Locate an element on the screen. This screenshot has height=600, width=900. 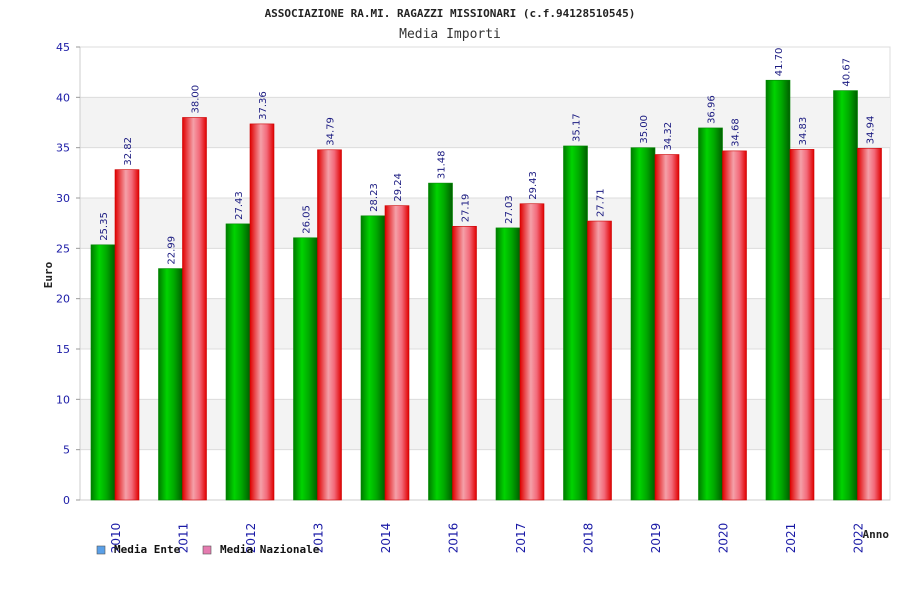
y-tick-label: 35 is located at coordinates (63, 148).